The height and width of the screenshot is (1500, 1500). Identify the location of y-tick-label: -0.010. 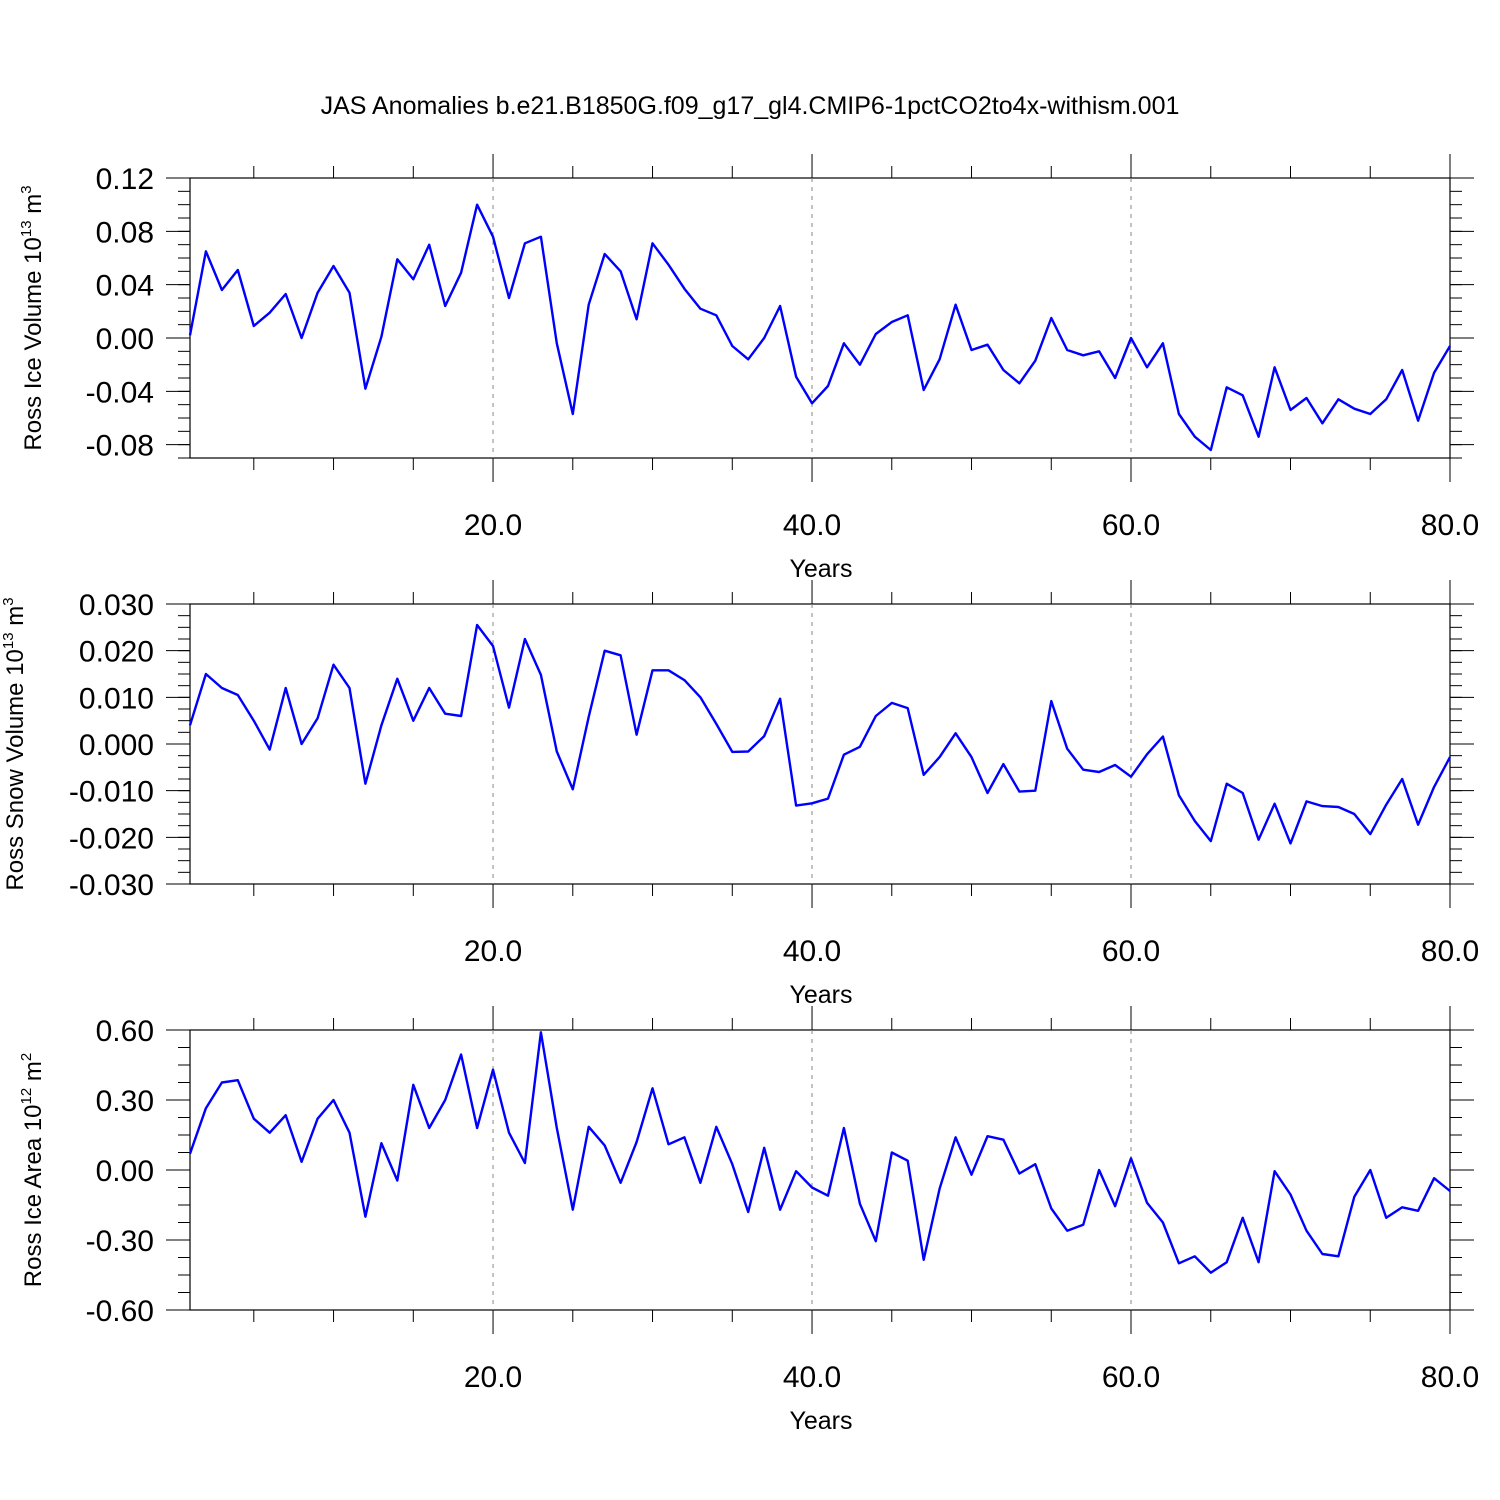
(111, 792).